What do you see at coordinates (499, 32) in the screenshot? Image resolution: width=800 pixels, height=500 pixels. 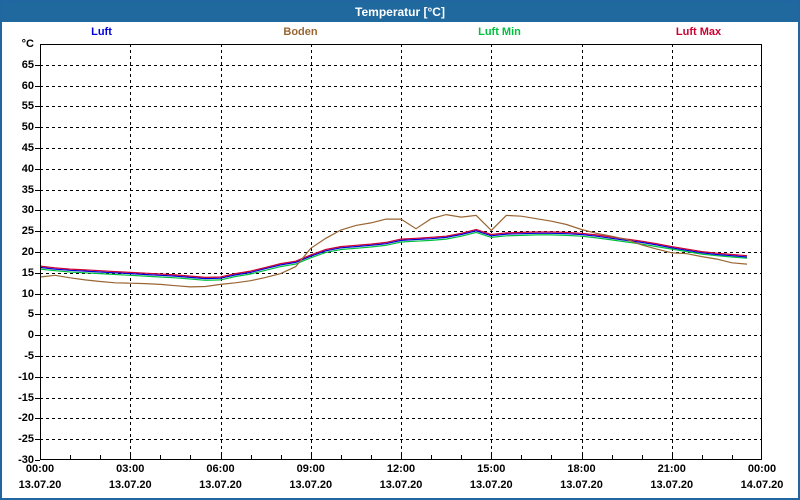 I see `legend-item-luft-min: Luft Min` at bounding box center [499, 32].